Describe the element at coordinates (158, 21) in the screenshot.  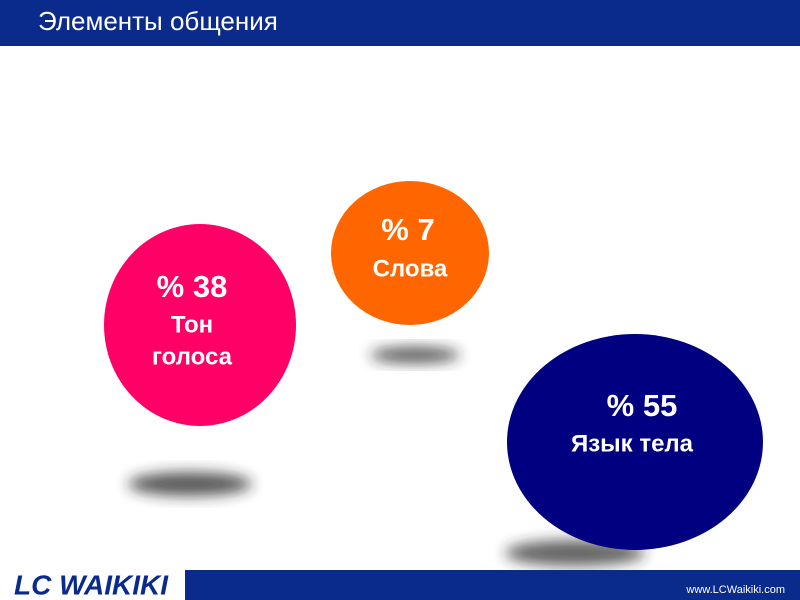
I see `slide-title: Элементы общения` at that location.